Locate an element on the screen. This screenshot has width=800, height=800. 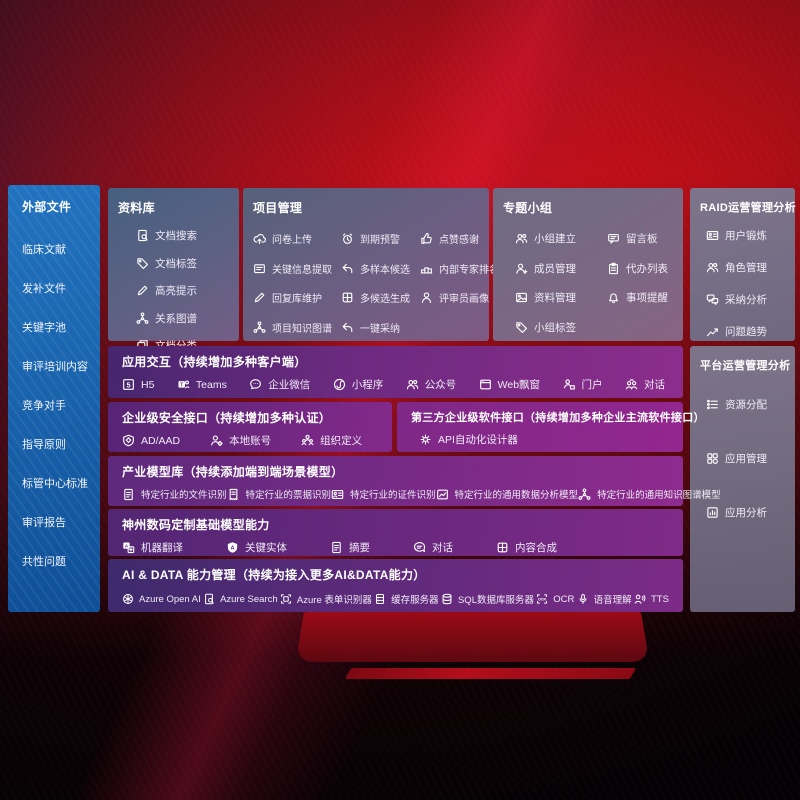
raid-items: 用户锻炼 角色管理 采纳分析 问题趋势 is located at coordinates (747, 283).